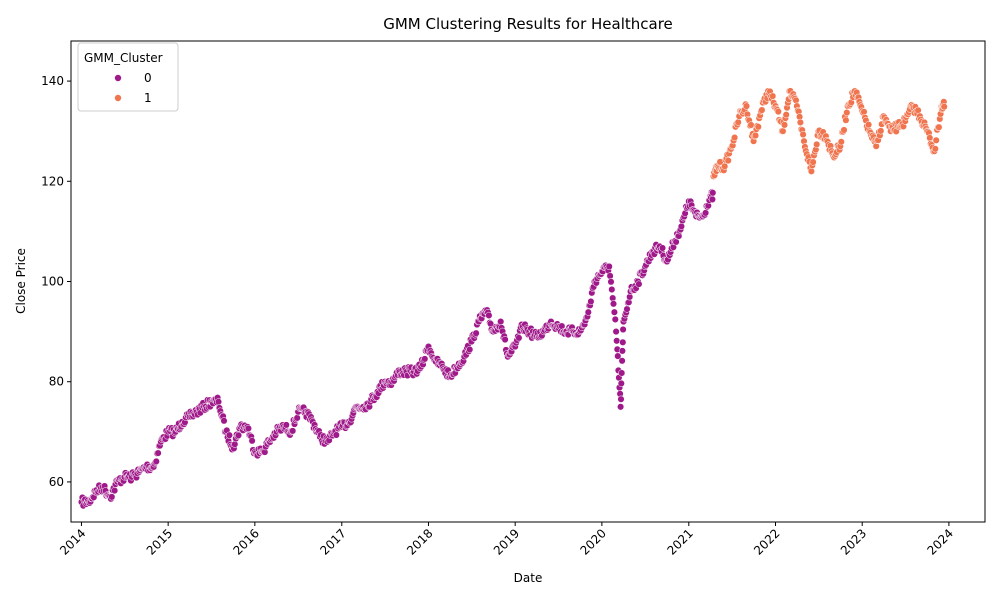  What do you see at coordinates (853, 541) in the screenshot?
I see `x-tick-label: 2023` at bounding box center [853, 541].